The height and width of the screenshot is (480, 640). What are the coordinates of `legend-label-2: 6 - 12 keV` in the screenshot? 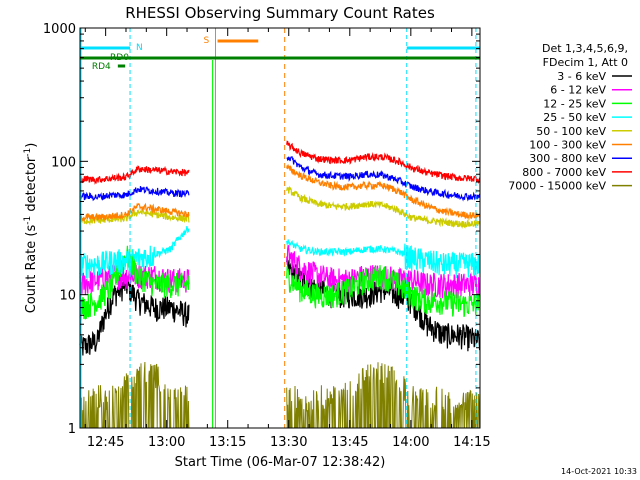 It's located at (578, 90).